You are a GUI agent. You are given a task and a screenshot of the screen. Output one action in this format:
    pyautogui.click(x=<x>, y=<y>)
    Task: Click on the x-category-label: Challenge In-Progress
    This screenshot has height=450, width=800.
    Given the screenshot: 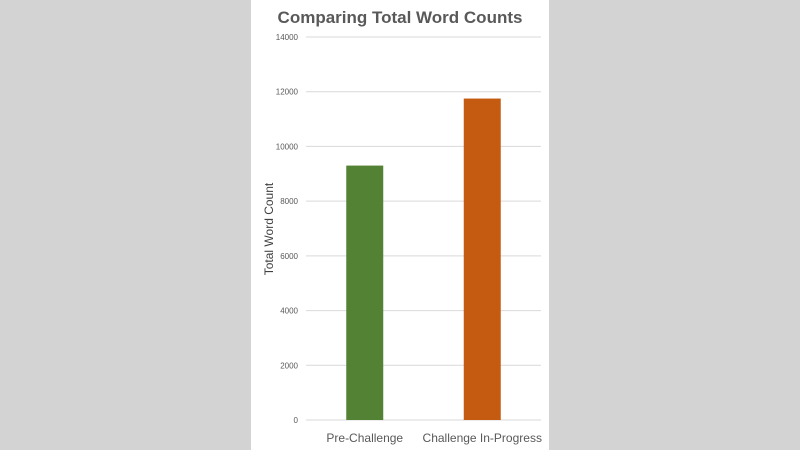 What is the action you would take?
    pyautogui.click(x=482, y=438)
    